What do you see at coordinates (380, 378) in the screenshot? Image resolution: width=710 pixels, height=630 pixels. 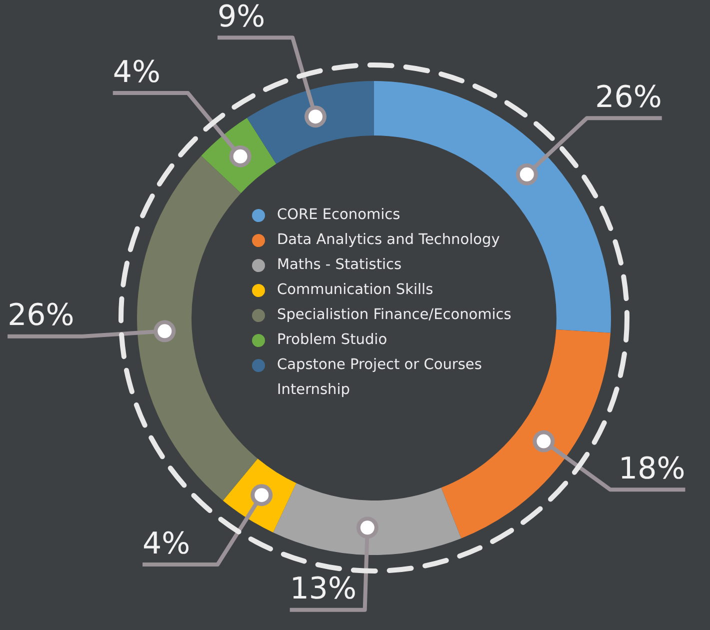 I see `legend-label: Capstone Project or Courses Internship` at bounding box center [380, 378].